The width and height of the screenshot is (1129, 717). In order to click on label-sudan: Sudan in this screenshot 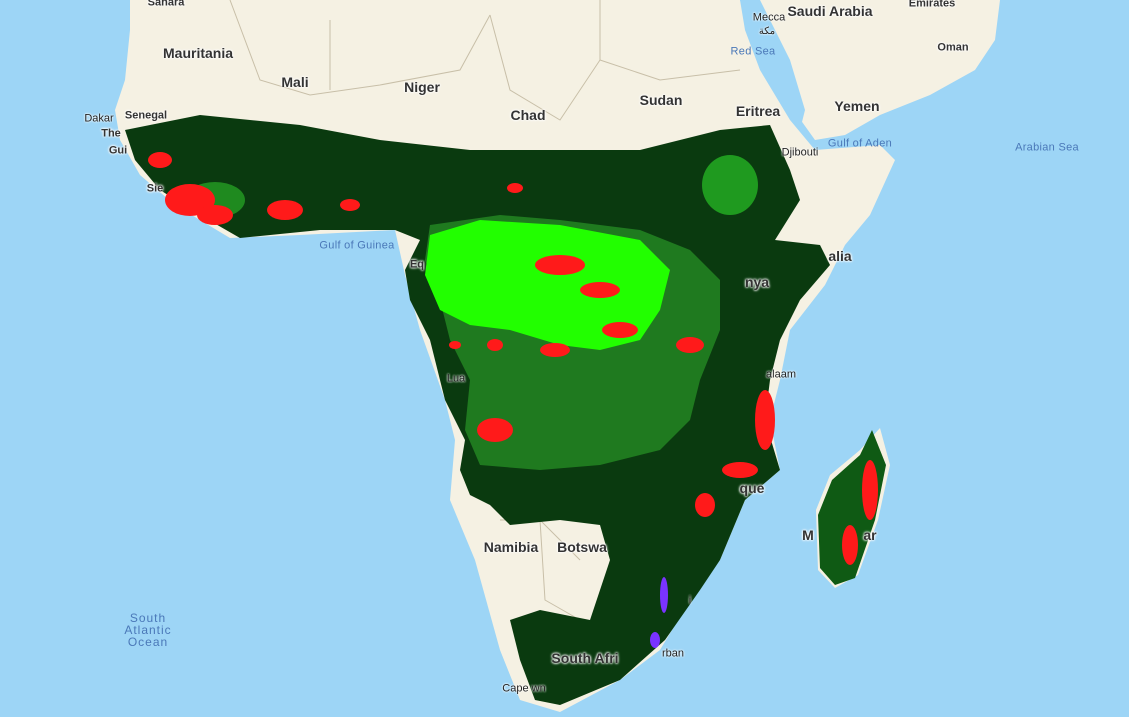, I will do `click(661, 100)`.